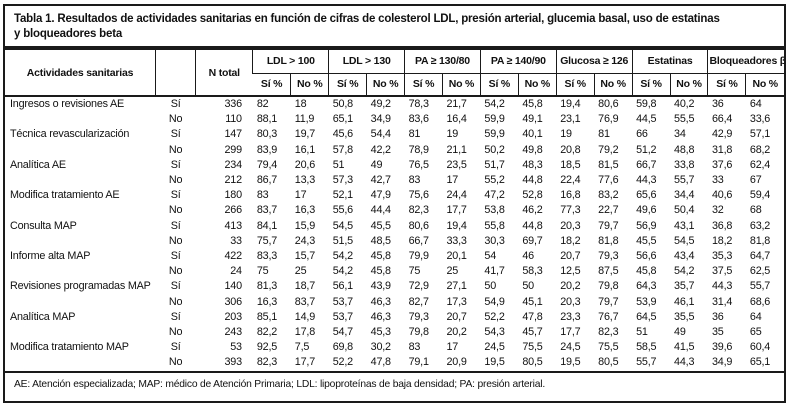 This screenshot has height=407, width=790. What do you see at coordinates (302, 347) in the screenshot?
I see `value-cell: 7,5` at bounding box center [302, 347].